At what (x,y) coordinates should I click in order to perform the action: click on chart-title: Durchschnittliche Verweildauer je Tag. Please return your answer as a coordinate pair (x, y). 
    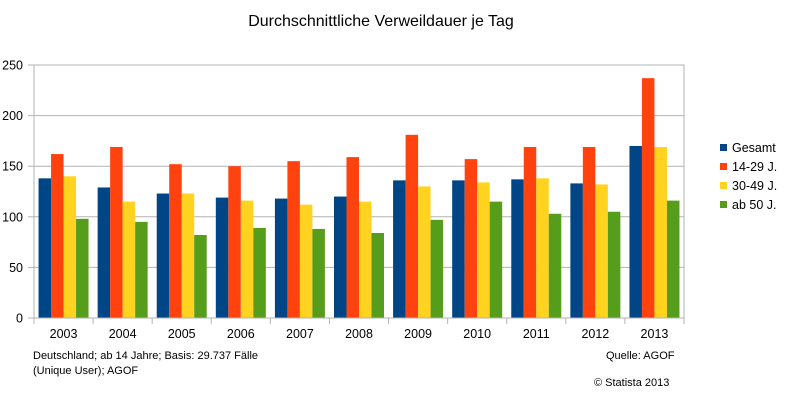
    Looking at the image, I should click on (381, 21).